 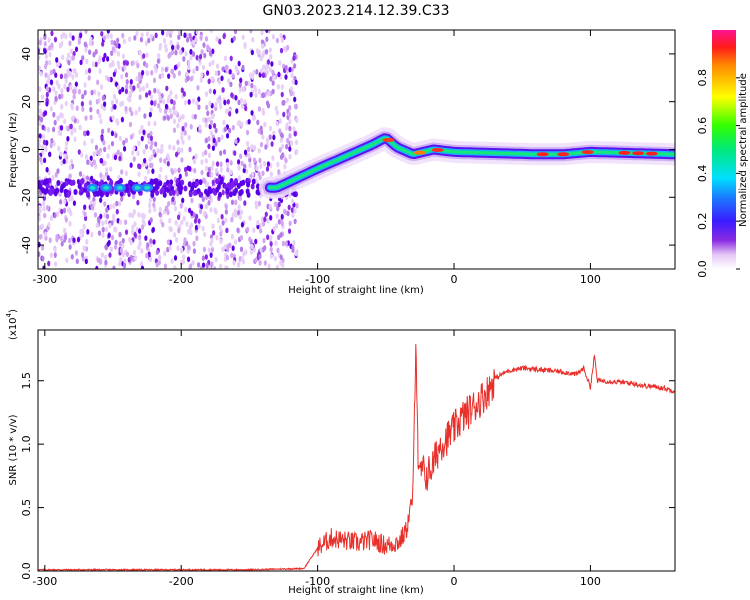 What do you see at coordinates (454, 279) in the screenshot?
I see `spectrogram-xtick-label: 0` at bounding box center [454, 279].